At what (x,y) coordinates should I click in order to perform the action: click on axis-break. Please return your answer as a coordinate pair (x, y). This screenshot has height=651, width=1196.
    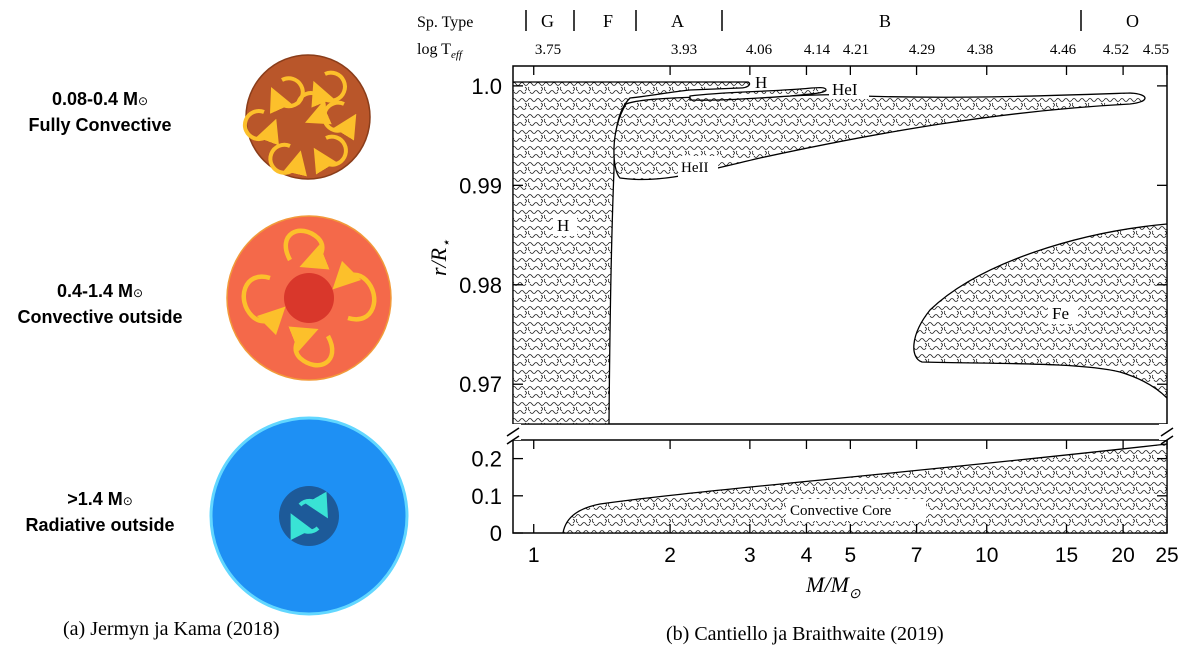
    Looking at the image, I should click on (840, 434).